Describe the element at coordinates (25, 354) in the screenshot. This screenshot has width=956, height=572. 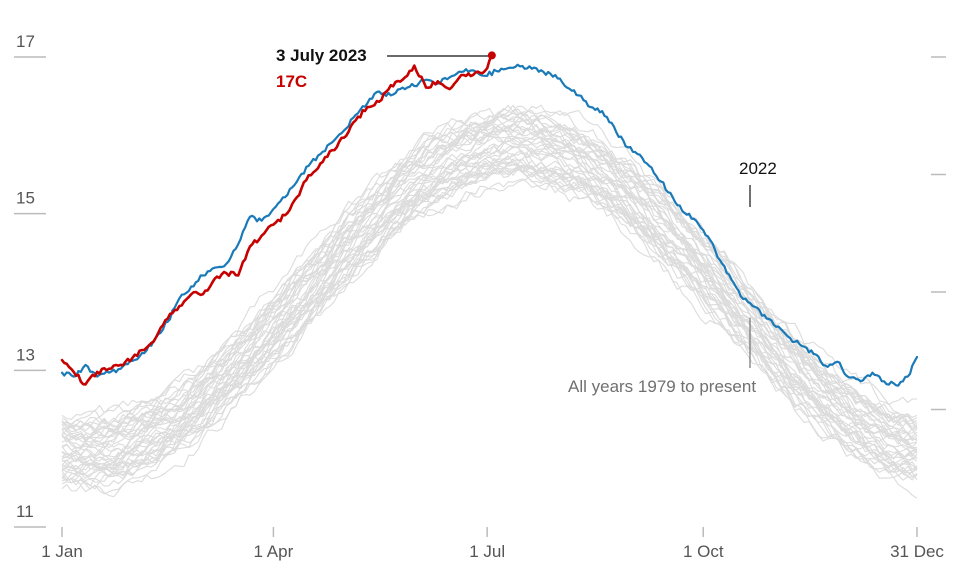
I see `y-tick-label: 13` at that location.